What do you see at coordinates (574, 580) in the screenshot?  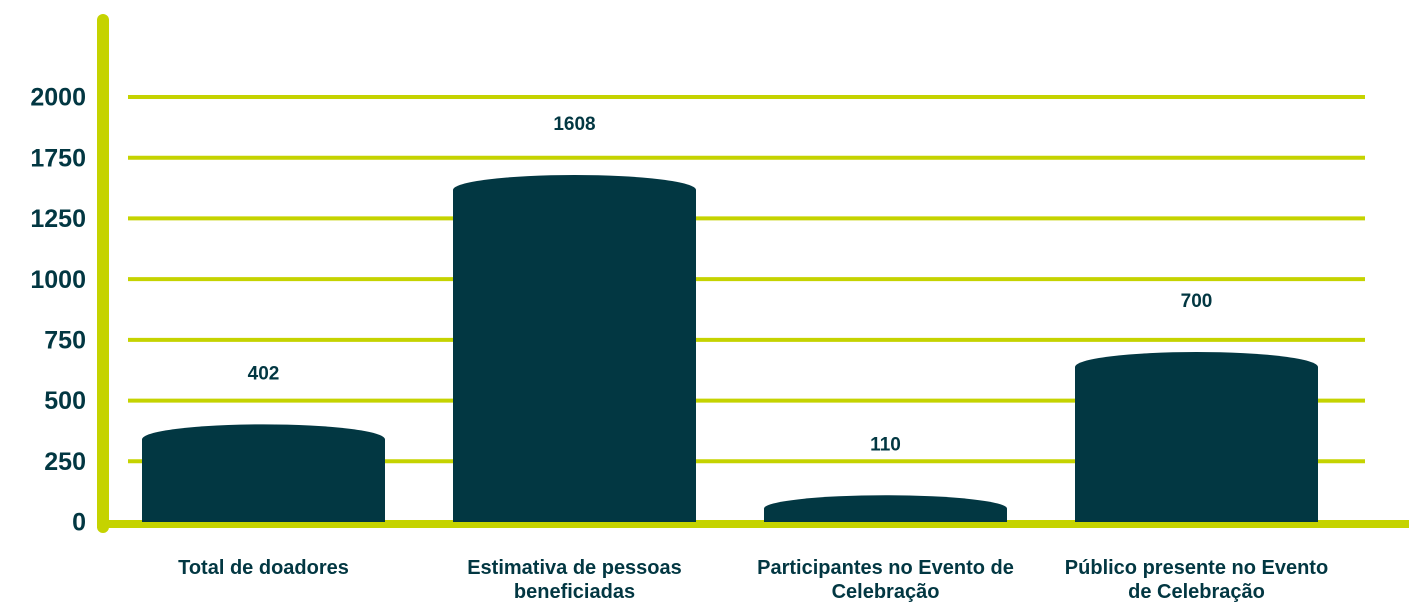 I see `x-tick-label: Estimativa de pessoas beneficiadas` at bounding box center [574, 580].